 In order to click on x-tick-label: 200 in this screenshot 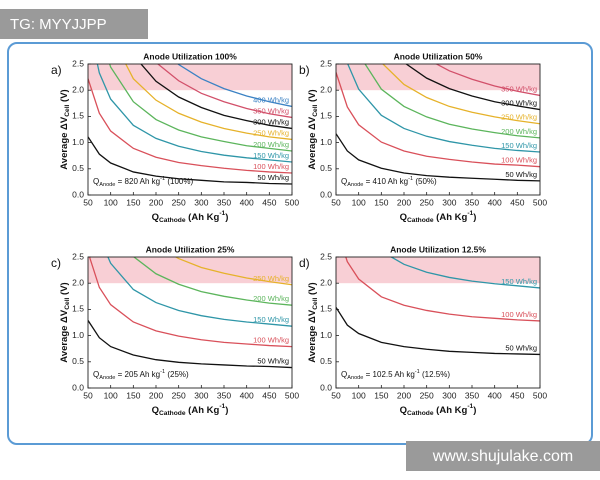, I will do `click(156, 202)`.